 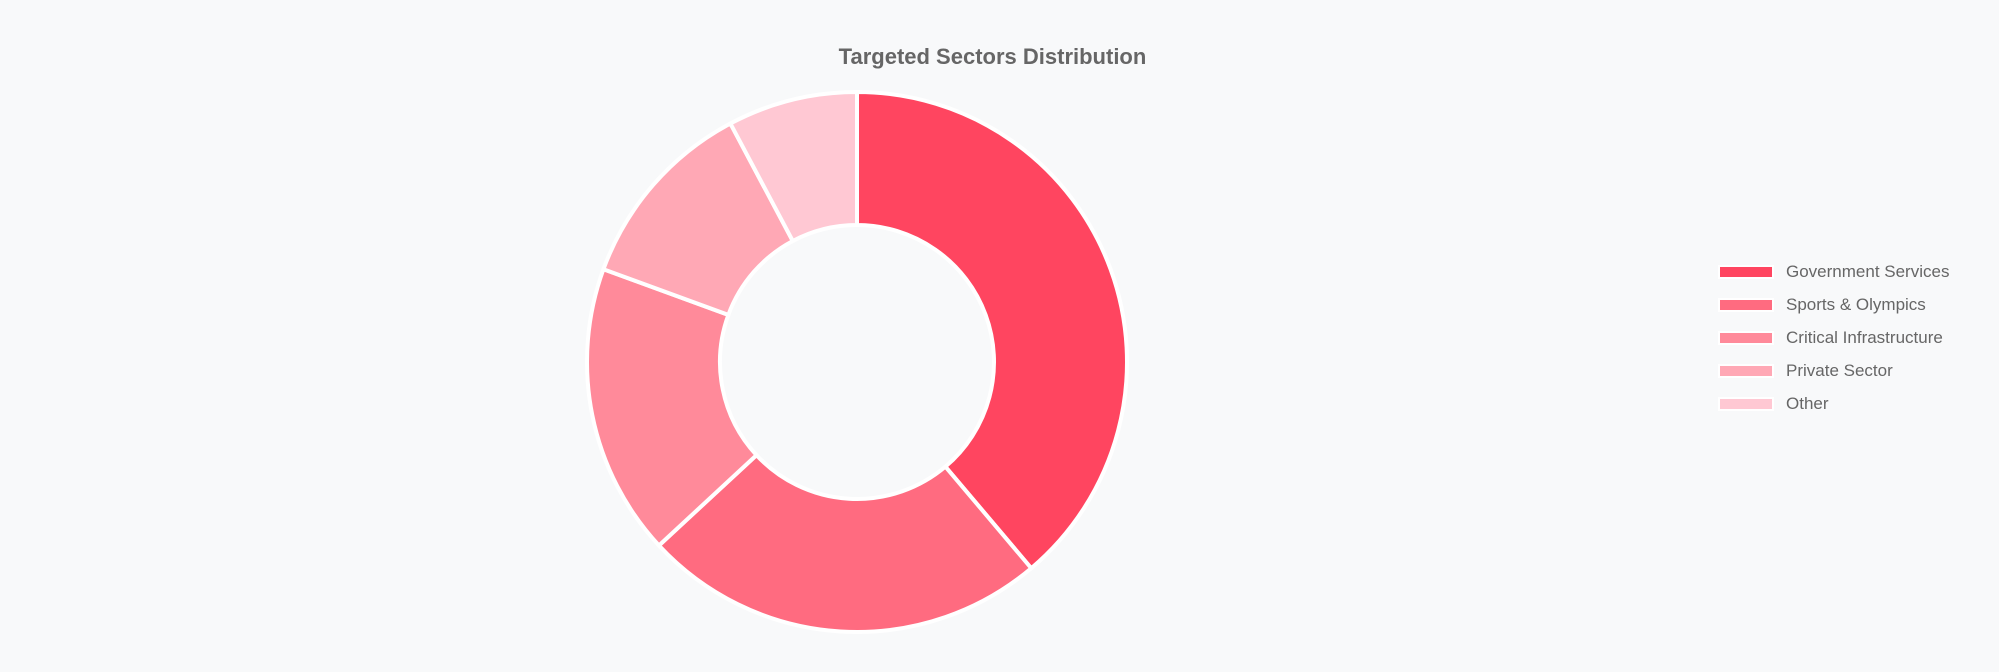 I want to click on legend-item: Other, so click(x=1833, y=403).